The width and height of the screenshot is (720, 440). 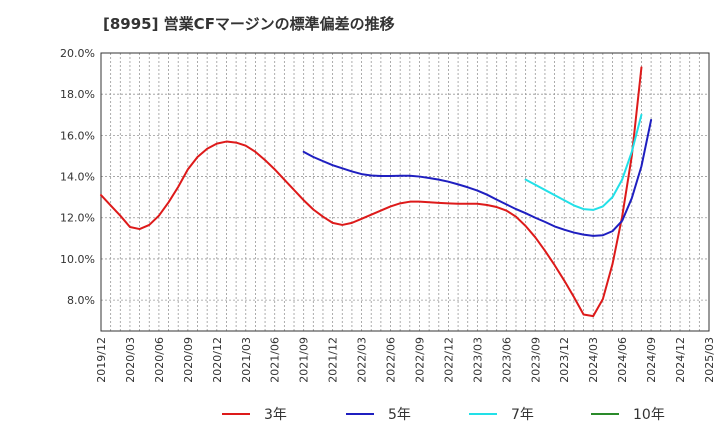 I want to click on chart-title: [8995] 営業CFマージンの標準偏差の推移, so click(x=249, y=24).